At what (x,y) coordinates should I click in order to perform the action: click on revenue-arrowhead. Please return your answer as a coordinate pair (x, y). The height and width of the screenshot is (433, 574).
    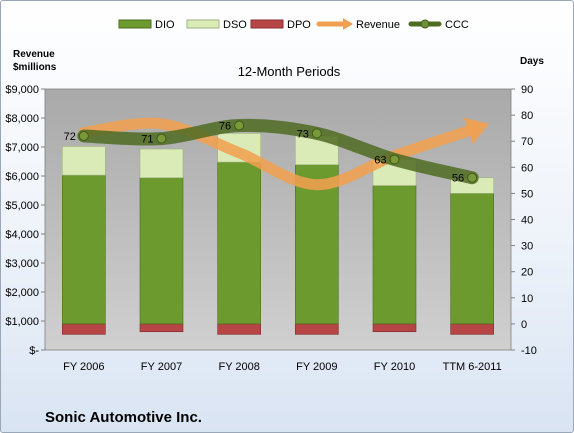
    Looking at the image, I should click on (476, 131).